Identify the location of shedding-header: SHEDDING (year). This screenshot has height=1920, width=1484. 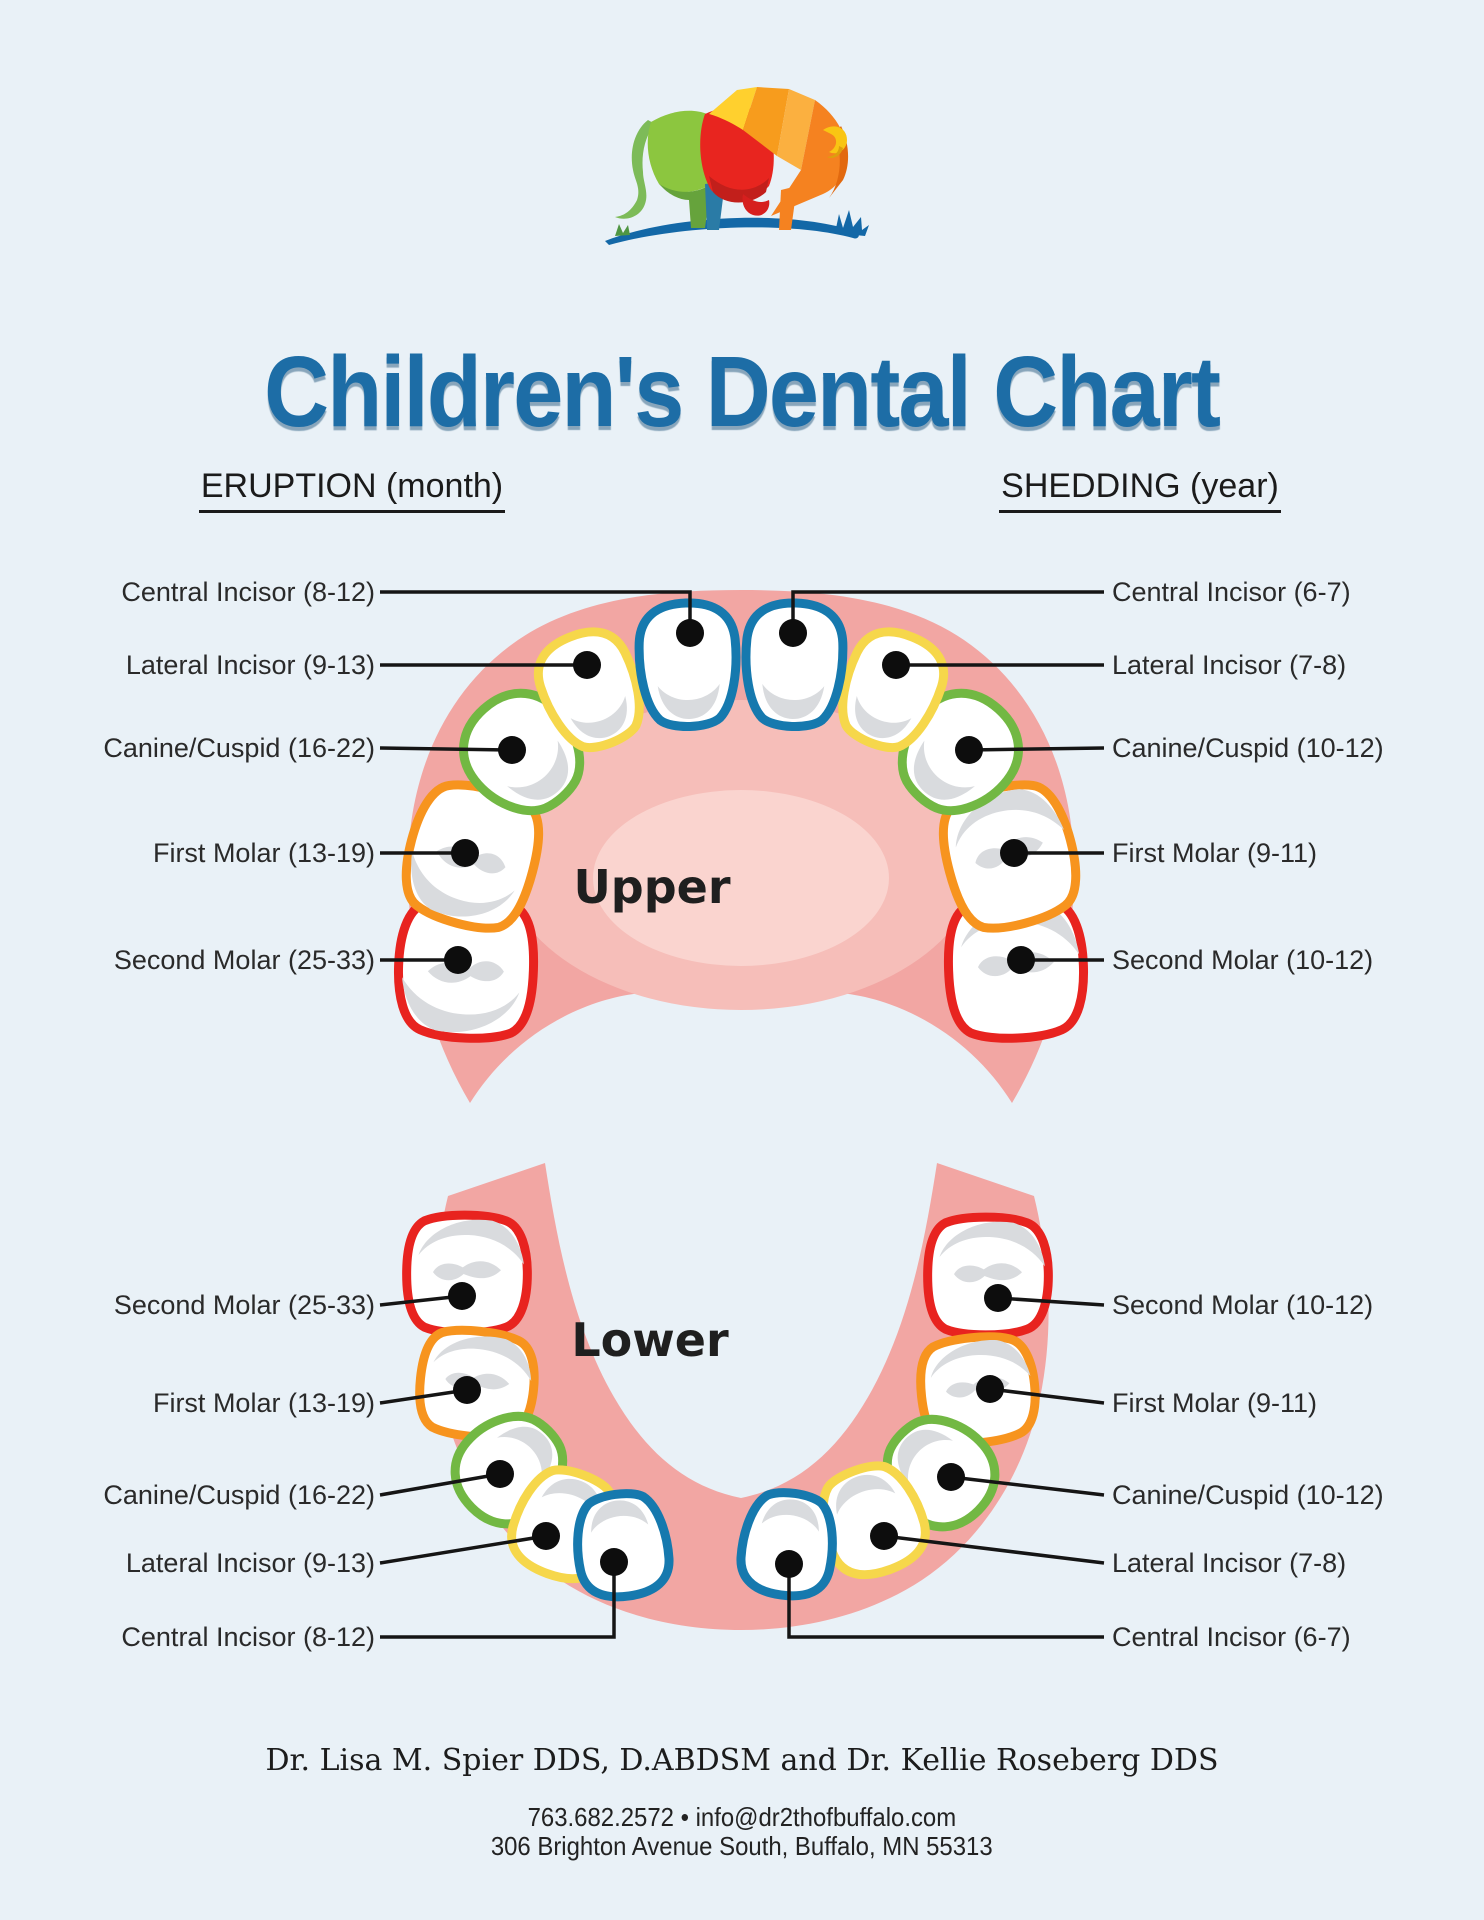
(1140, 489).